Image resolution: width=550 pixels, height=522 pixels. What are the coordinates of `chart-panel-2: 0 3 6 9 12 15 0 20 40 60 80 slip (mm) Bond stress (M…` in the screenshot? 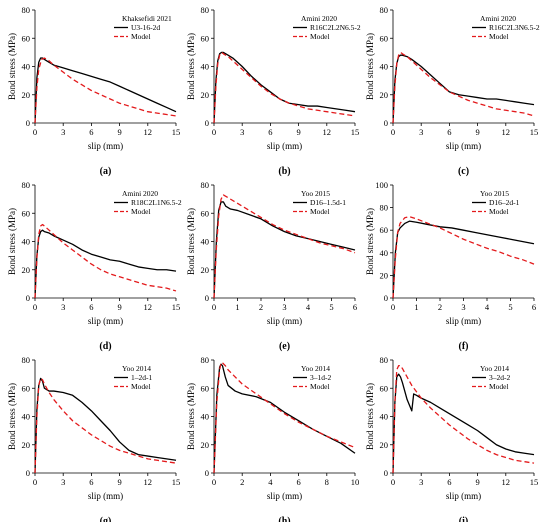 It's located at (273, 91).